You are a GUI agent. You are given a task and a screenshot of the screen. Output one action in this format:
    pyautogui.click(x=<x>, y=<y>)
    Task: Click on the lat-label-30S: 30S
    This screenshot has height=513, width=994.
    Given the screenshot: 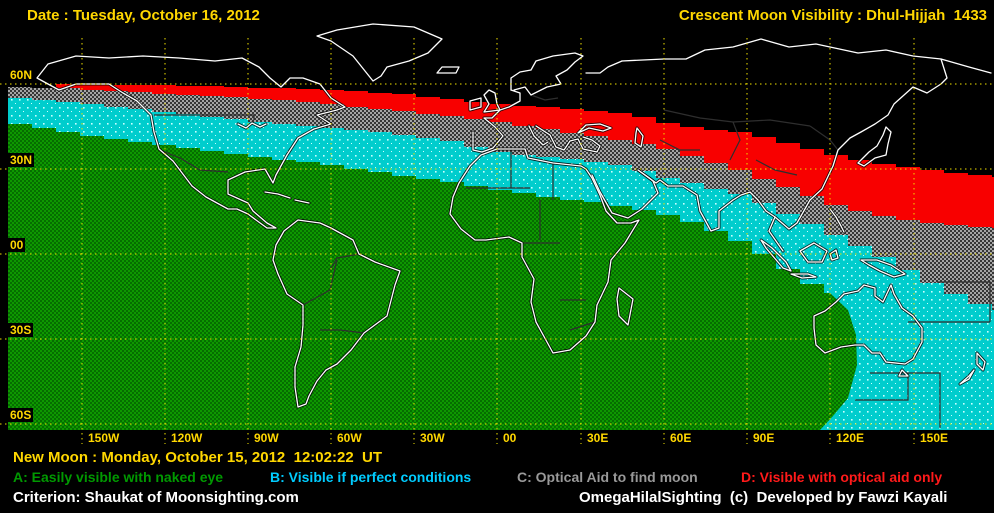 What is the action you would take?
    pyautogui.click(x=21, y=330)
    